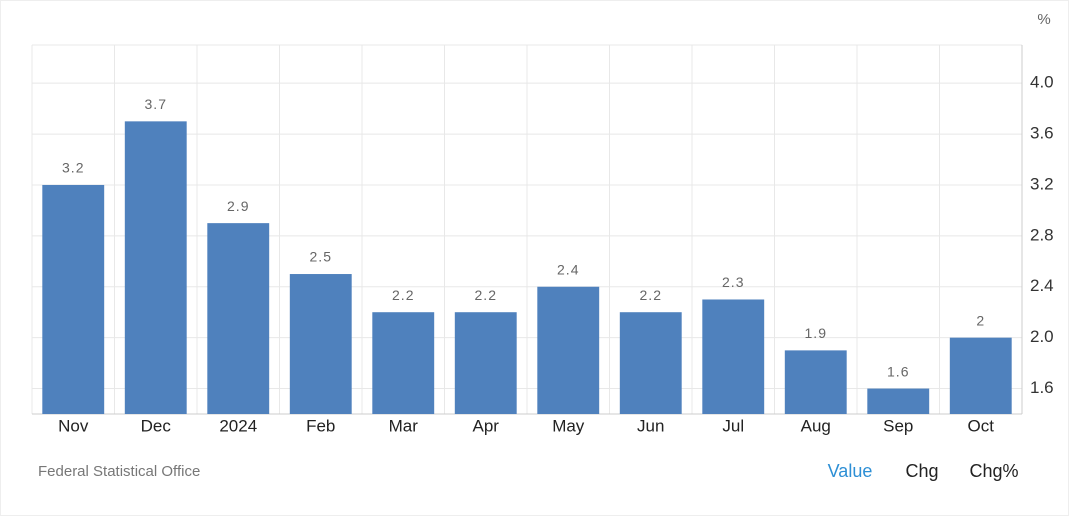 Image resolution: width=1069 pixels, height=527 pixels. What do you see at coordinates (1042, 285) in the screenshot?
I see `y-tick-label: 2.4` at bounding box center [1042, 285].